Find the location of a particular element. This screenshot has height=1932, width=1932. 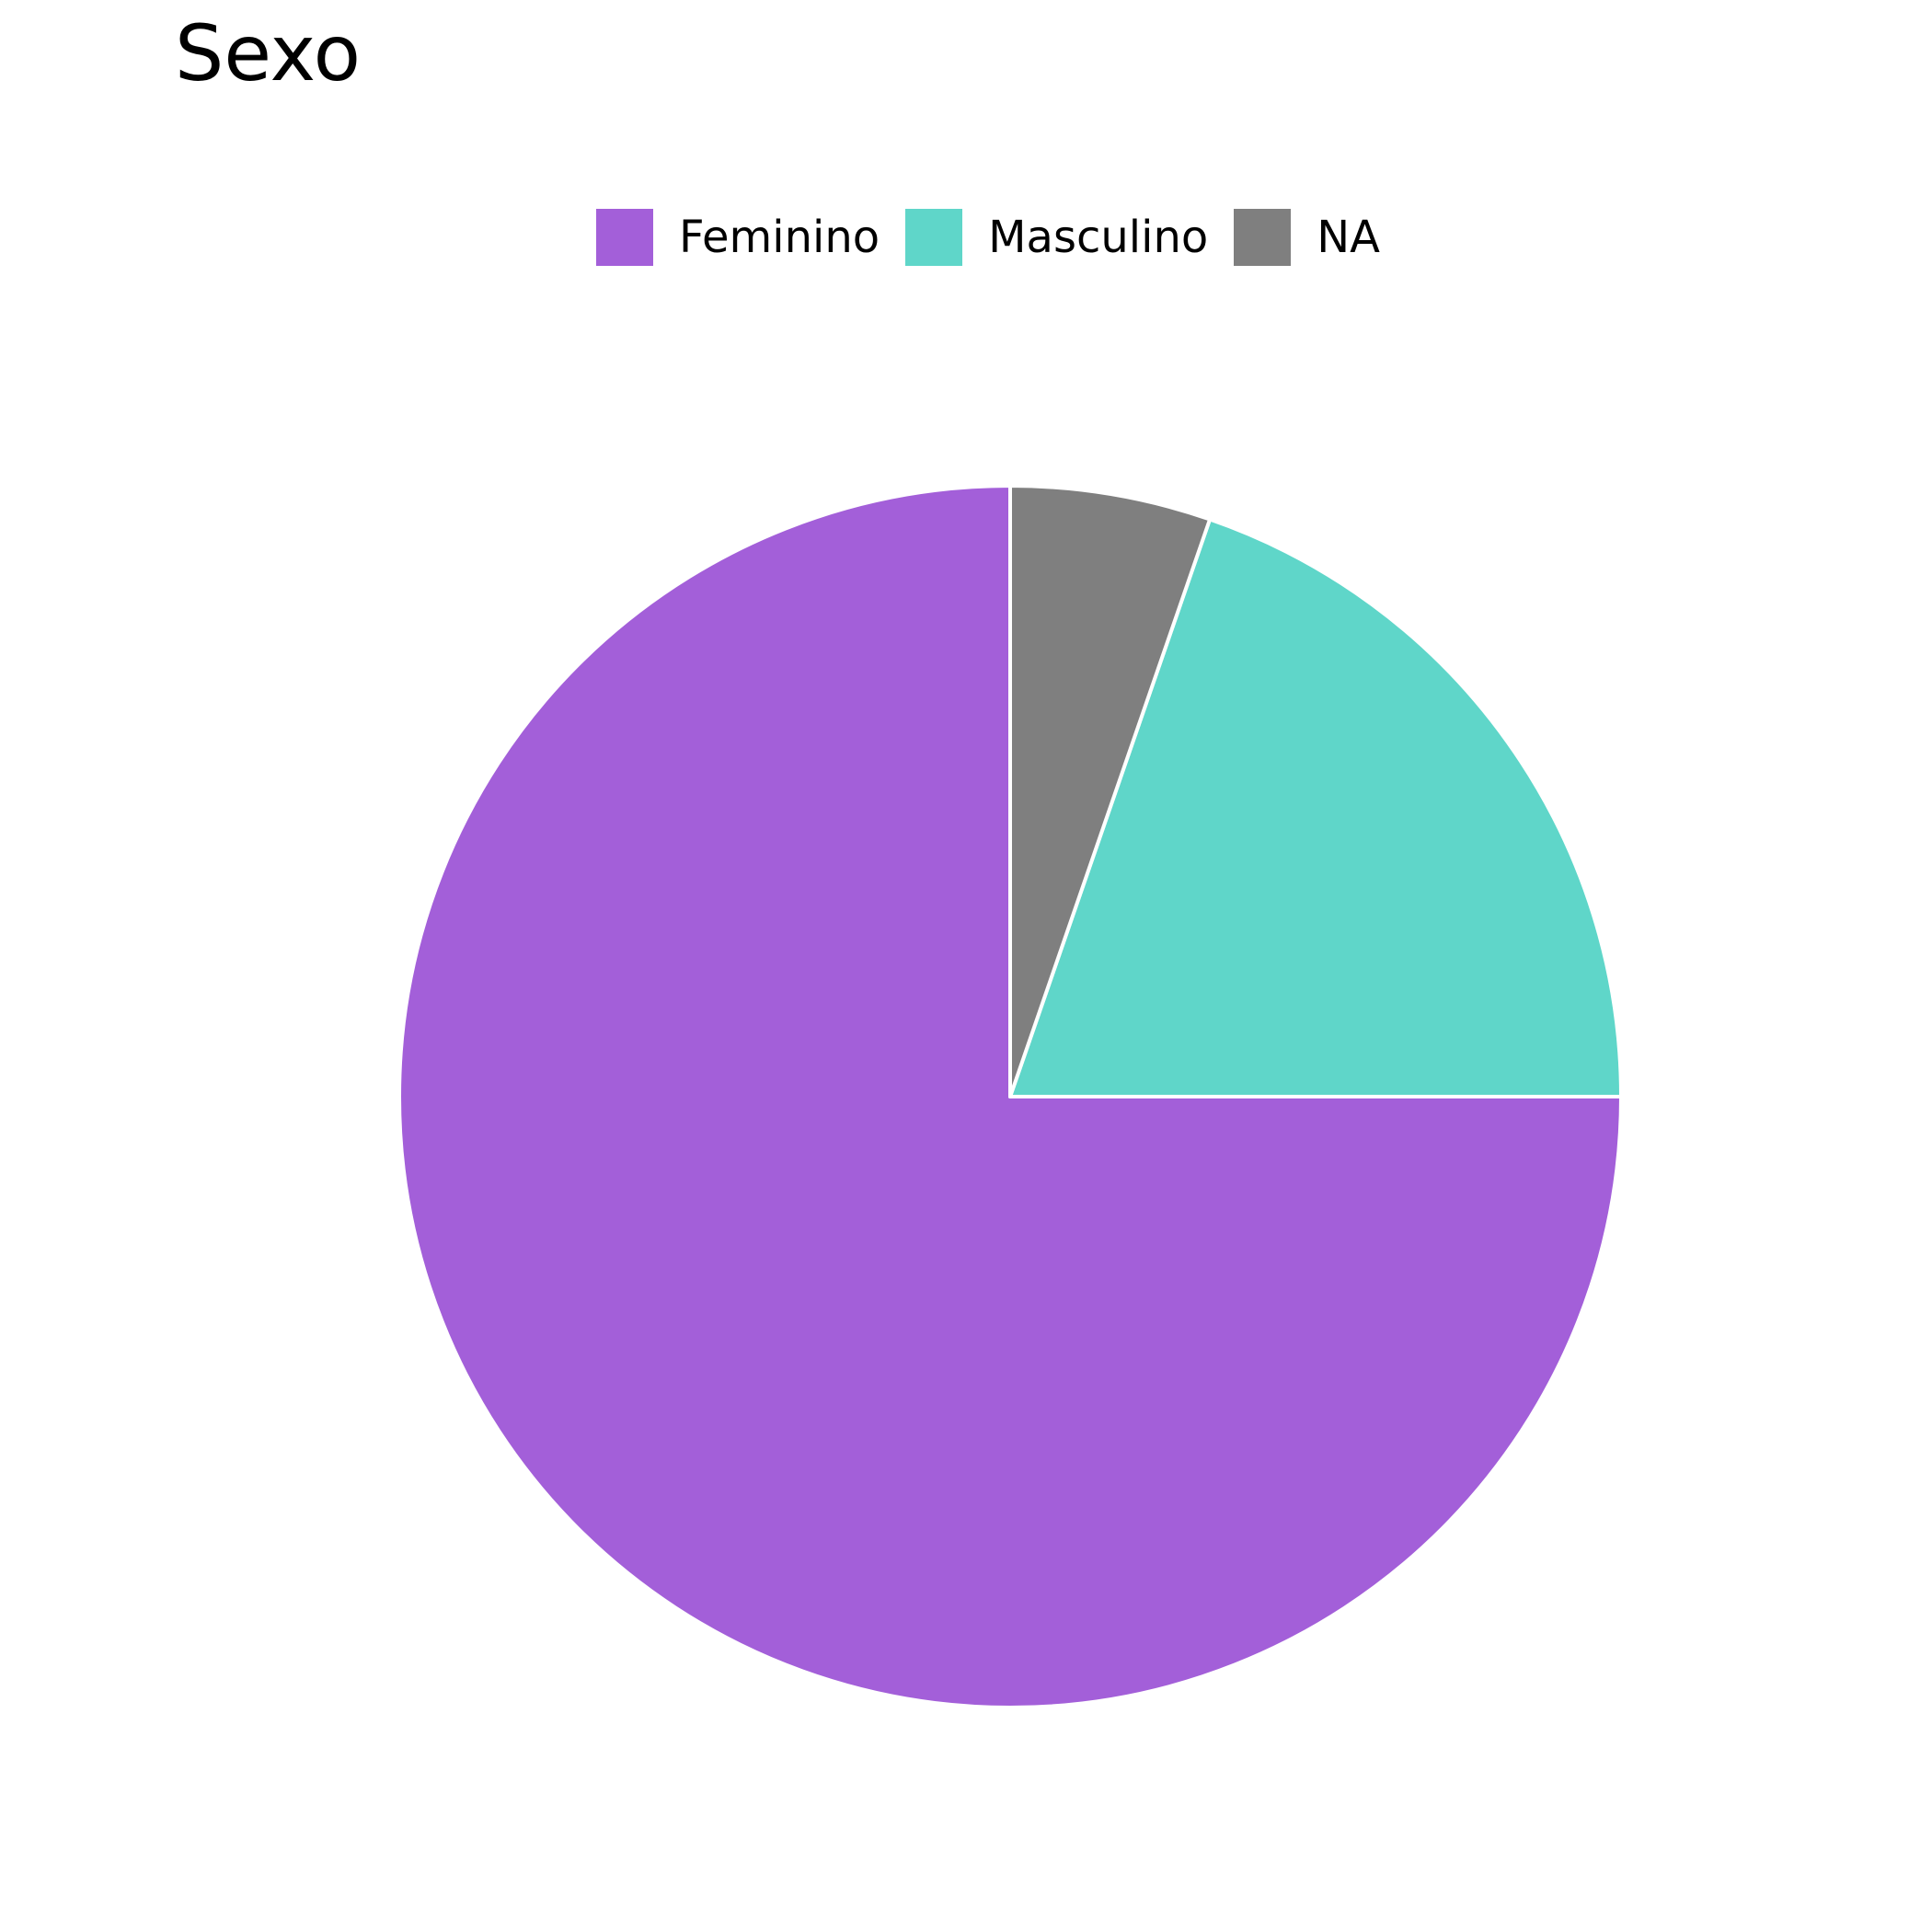

legend-swatch-masculino is located at coordinates (934, 237).